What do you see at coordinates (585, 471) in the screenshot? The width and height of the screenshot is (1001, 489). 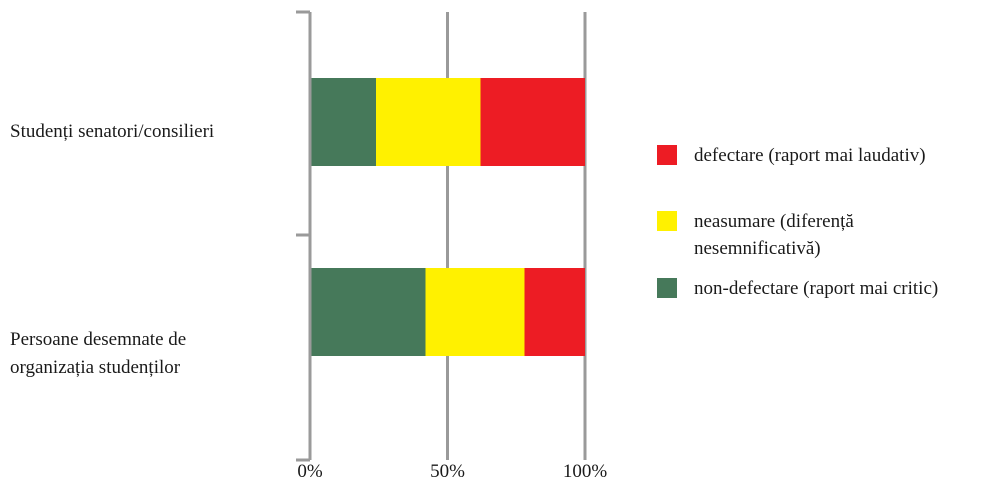 I see `x-tick-label: 100%` at bounding box center [585, 471].